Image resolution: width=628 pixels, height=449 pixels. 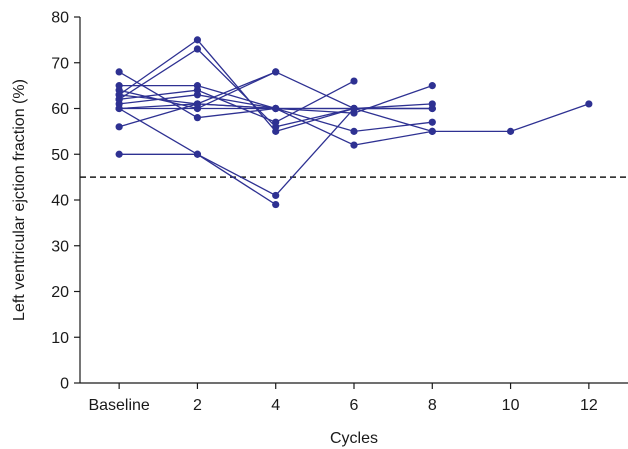 What do you see at coordinates (60, 292) in the screenshot?
I see `y-tick-label: 20` at bounding box center [60, 292].